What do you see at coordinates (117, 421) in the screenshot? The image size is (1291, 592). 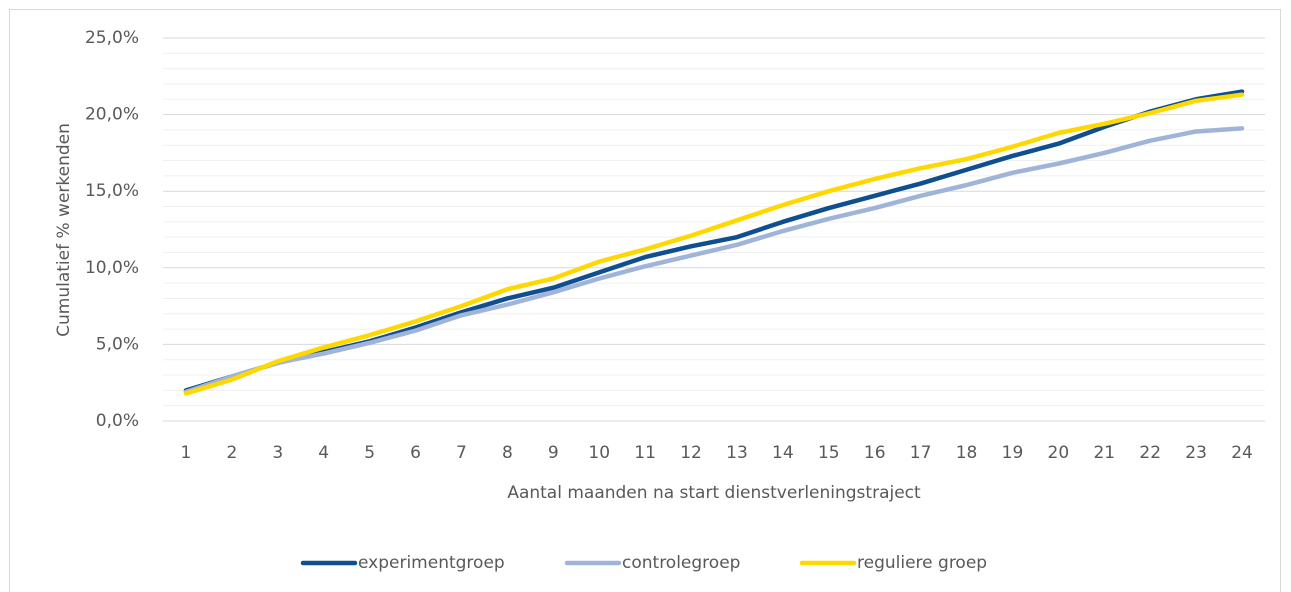 I see `y-tick-label: 0,0%` at bounding box center [117, 421].